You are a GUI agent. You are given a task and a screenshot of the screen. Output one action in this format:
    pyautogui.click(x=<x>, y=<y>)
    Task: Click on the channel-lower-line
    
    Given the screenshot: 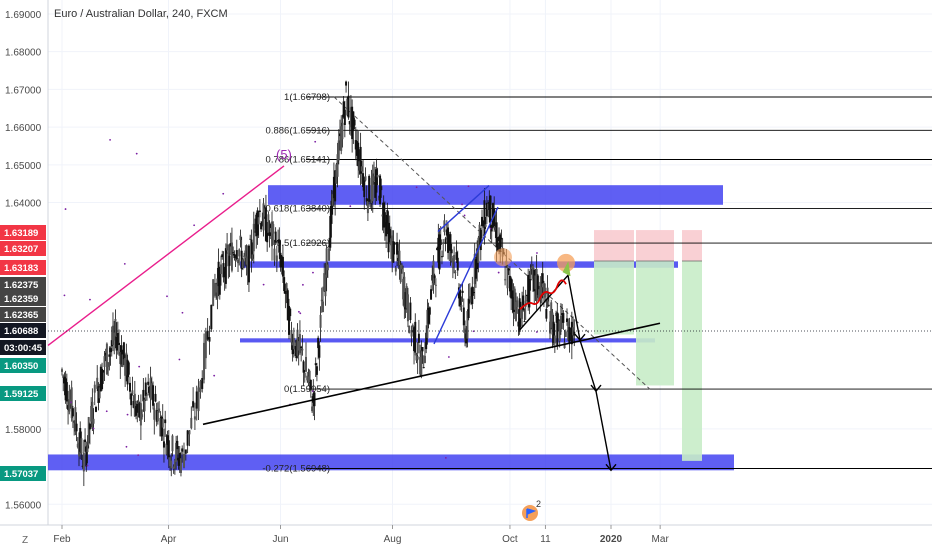 What is the action you would take?
    pyautogui.click(x=466, y=275)
    